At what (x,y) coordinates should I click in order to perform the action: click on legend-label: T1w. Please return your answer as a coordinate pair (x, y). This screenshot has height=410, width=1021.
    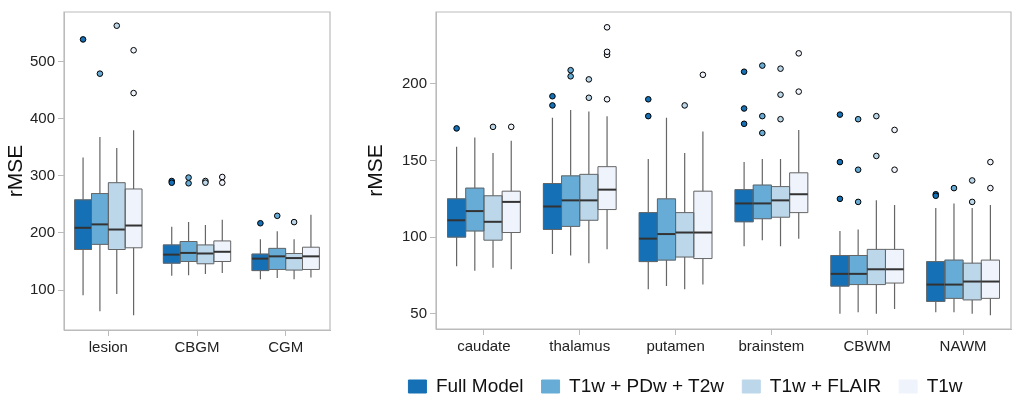
    Looking at the image, I should click on (944, 385).